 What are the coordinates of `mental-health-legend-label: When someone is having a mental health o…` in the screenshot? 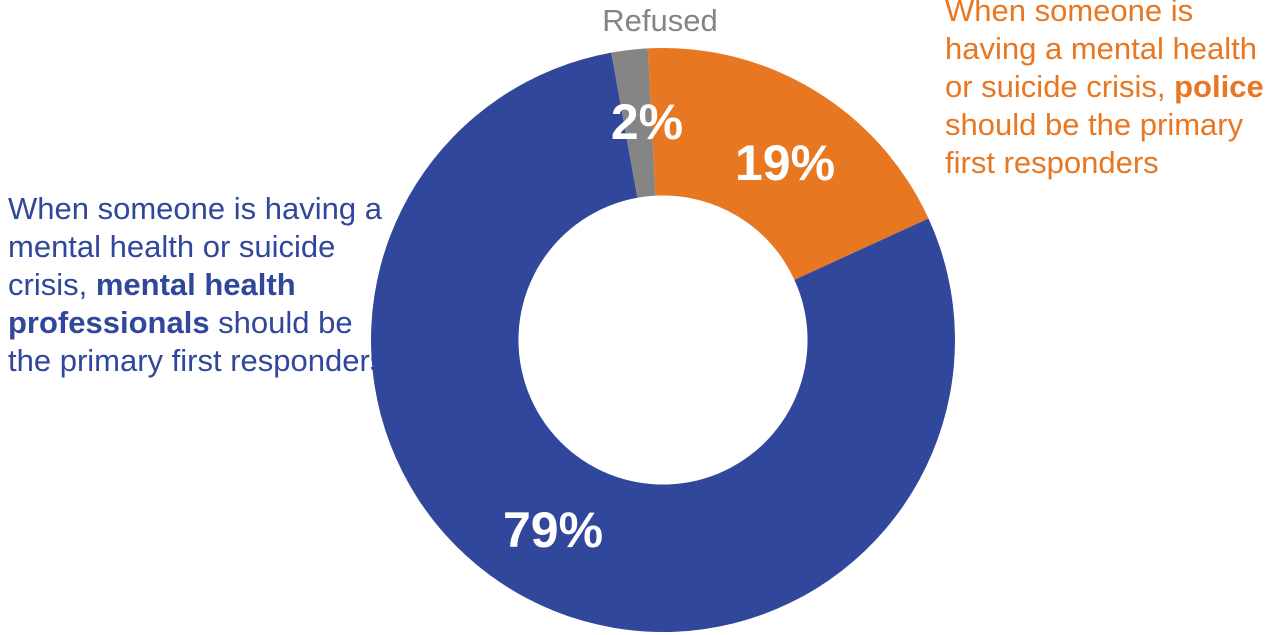 It's located at (198, 285).